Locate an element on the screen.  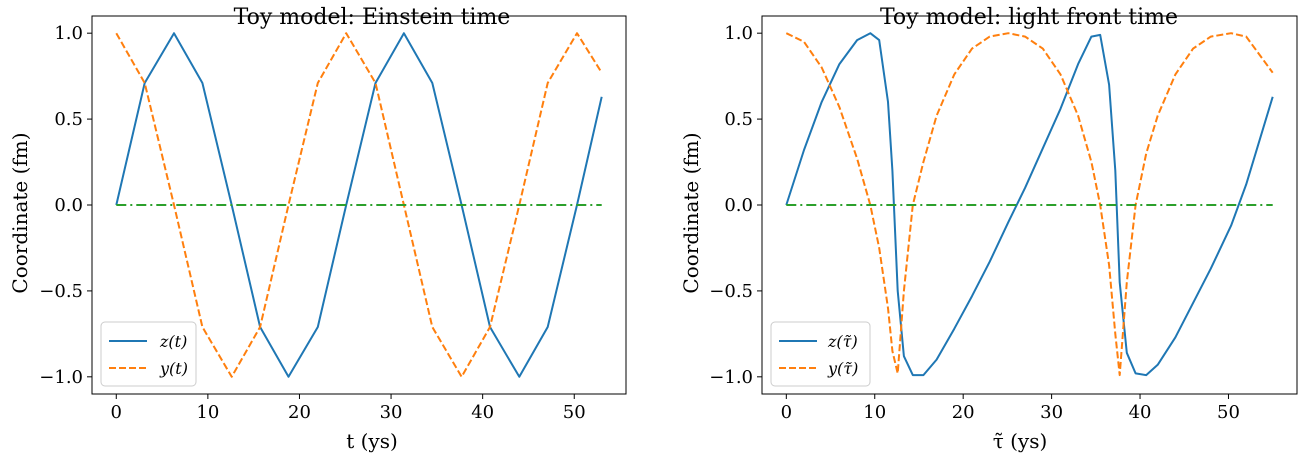
chart-title: Toy model: Einstein time is located at coordinates (372, 17).